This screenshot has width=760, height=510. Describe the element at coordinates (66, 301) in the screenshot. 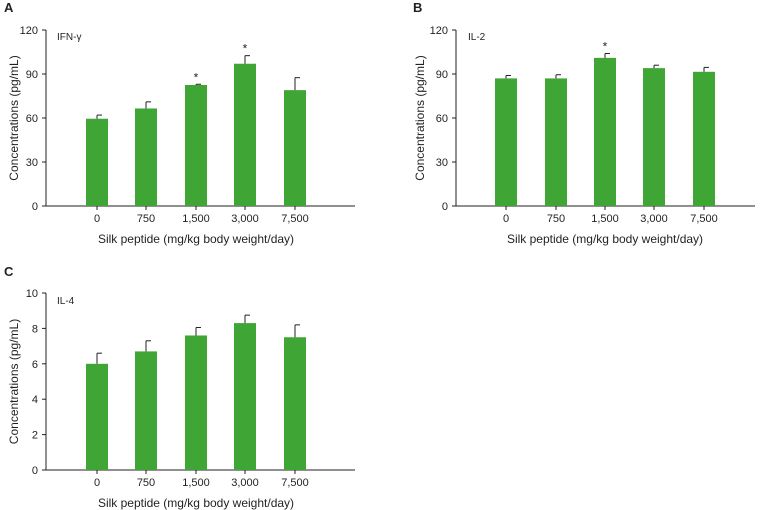

I see `chart-title: IL-4` at that location.